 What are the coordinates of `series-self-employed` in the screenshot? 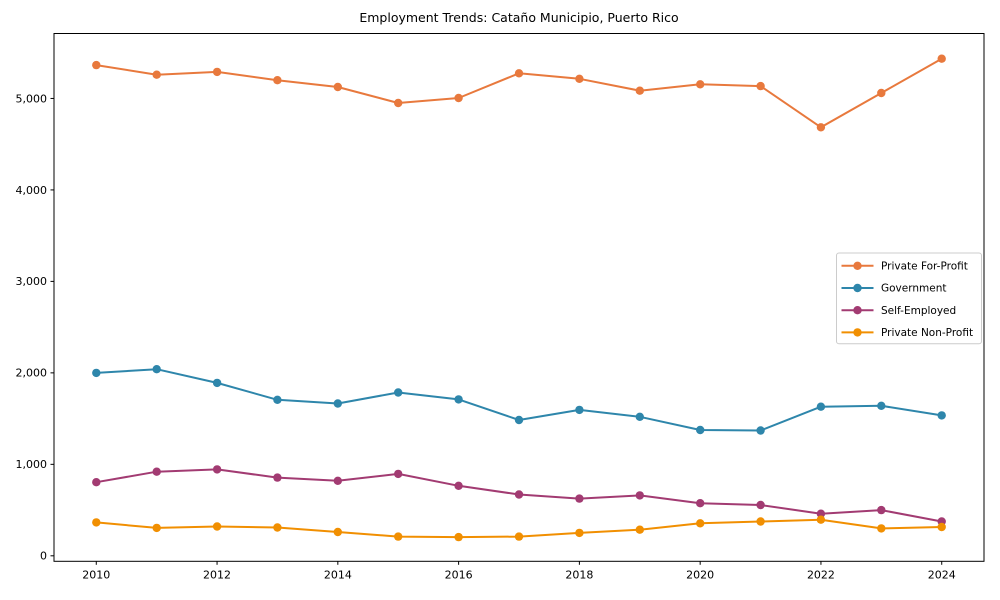 It's located at (519, 495).